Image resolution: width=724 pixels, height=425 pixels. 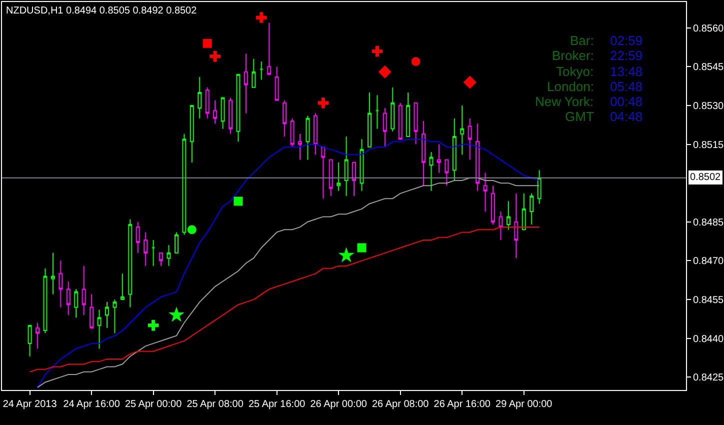 I want to click on text: Tokyo:, so click(x=575, y=71).